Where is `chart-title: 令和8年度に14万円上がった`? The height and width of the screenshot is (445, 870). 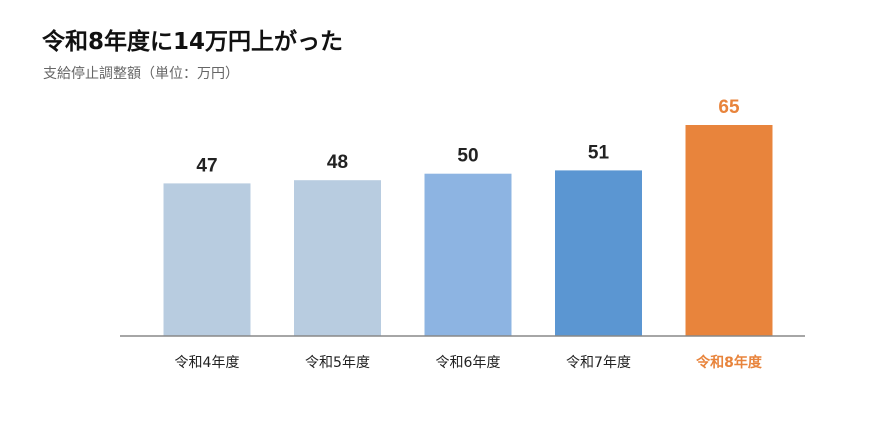
chart-title: 令和8年度に14万円上がった is located at coordinates (193, 42).